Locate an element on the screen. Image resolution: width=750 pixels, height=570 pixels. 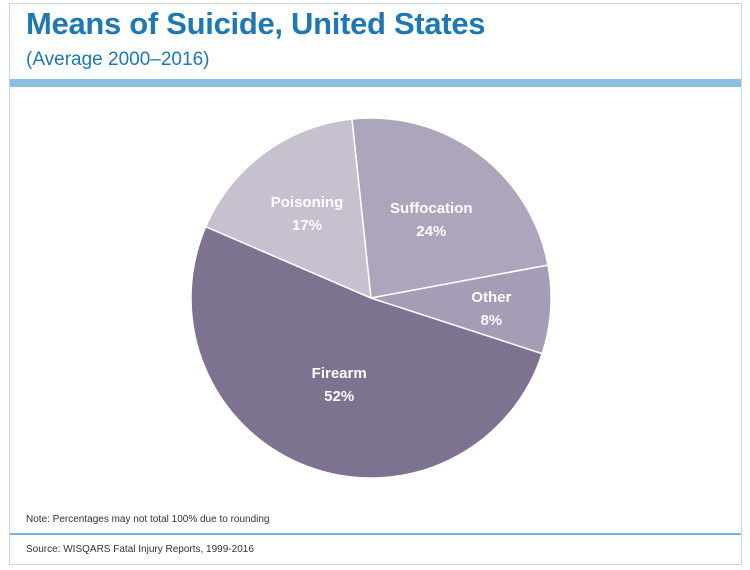
pie-slice-suffocation is located at coordinates (450, 208).